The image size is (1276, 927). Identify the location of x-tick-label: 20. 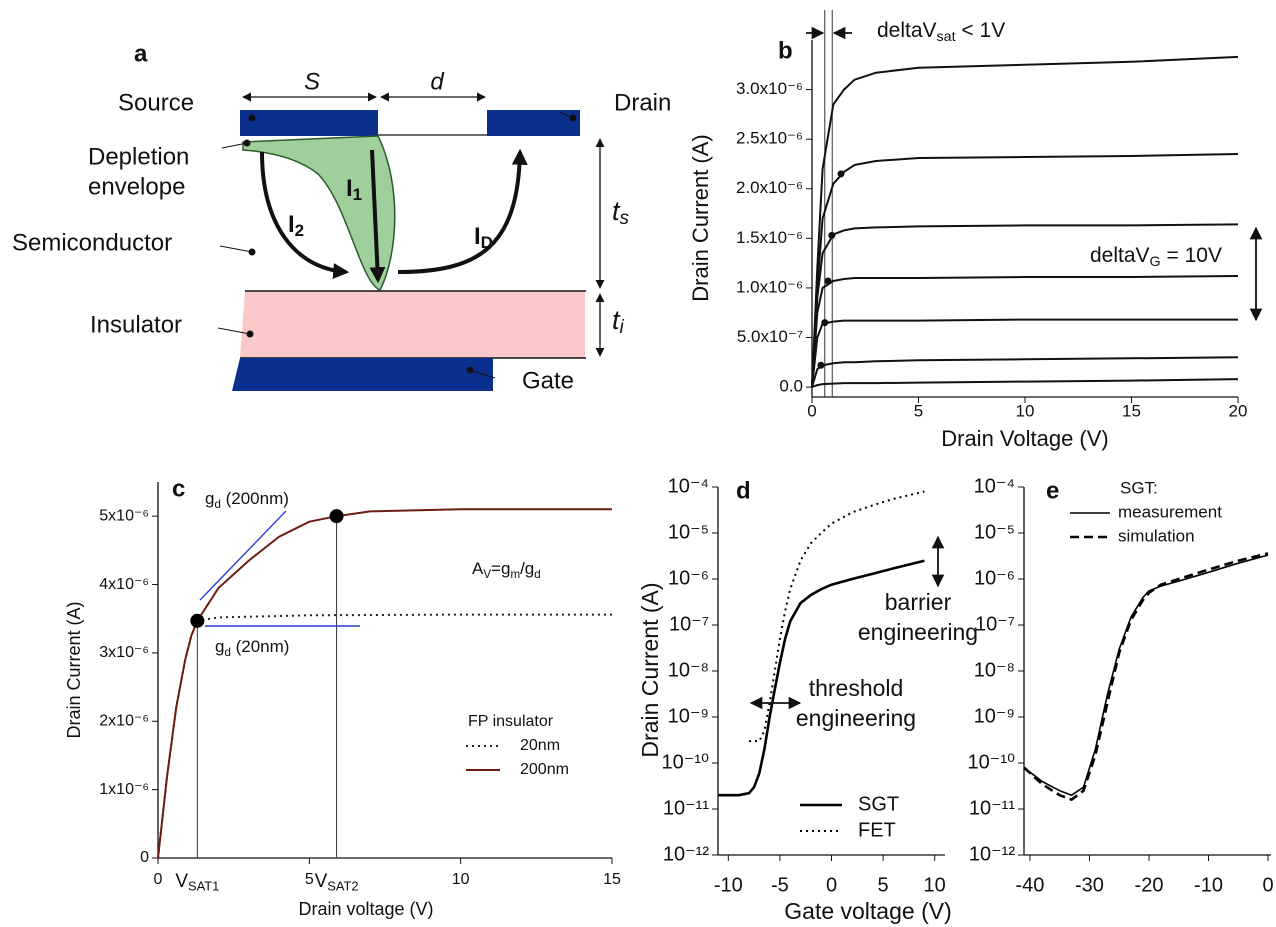
(1238, 410).